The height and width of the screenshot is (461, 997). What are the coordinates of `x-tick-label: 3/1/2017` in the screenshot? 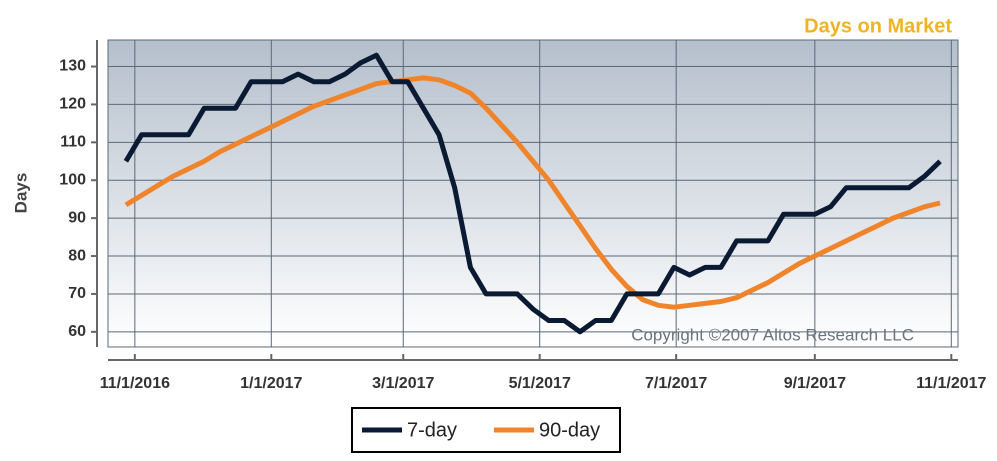 It's located at (403, 383).